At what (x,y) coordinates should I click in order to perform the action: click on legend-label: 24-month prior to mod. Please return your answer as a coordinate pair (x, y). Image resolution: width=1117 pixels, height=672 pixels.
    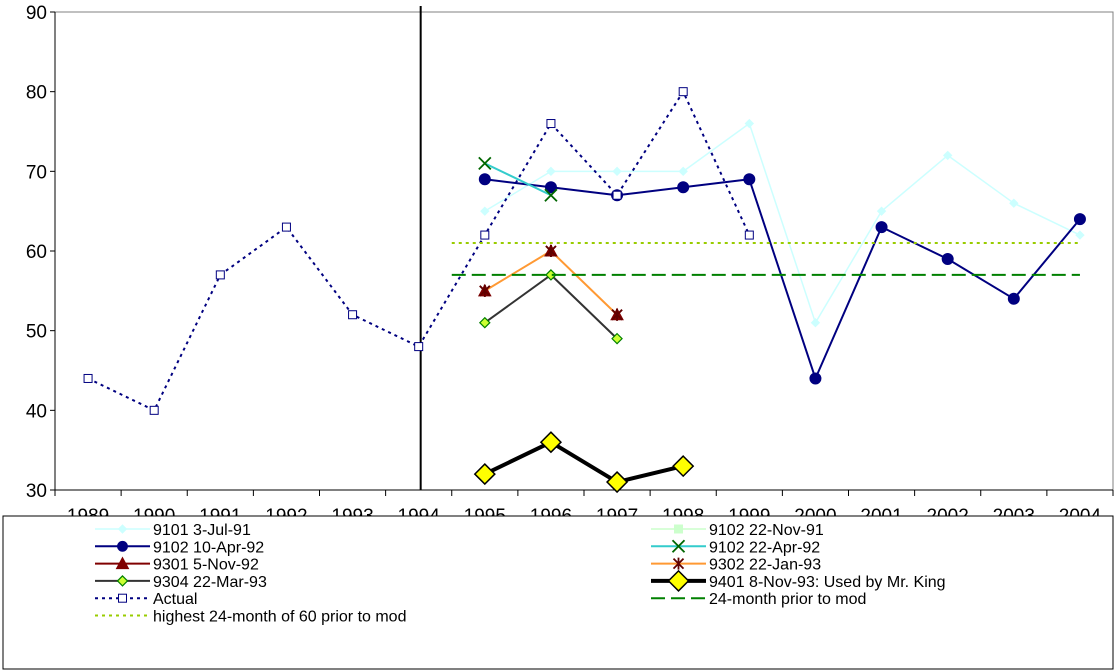
    Looking at the image, I should click on (787, 599).